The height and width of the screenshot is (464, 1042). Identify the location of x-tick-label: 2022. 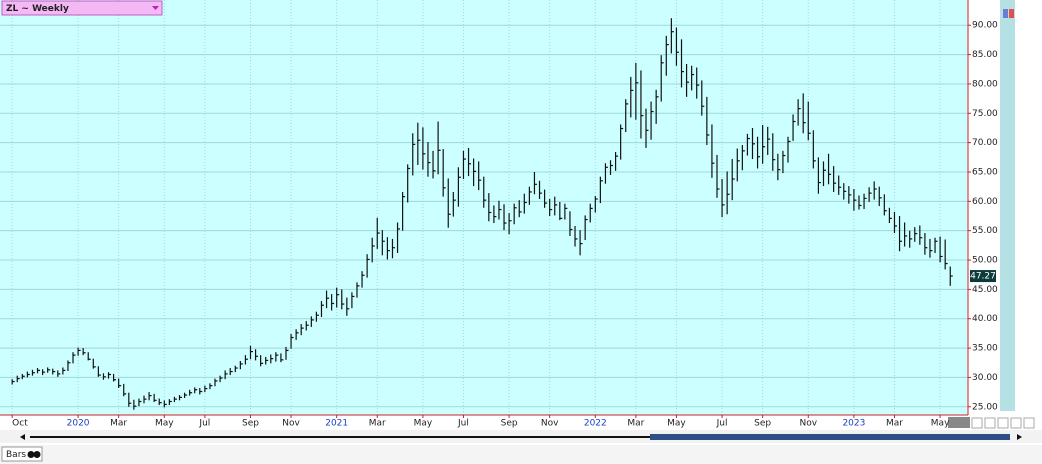
(595, 424).